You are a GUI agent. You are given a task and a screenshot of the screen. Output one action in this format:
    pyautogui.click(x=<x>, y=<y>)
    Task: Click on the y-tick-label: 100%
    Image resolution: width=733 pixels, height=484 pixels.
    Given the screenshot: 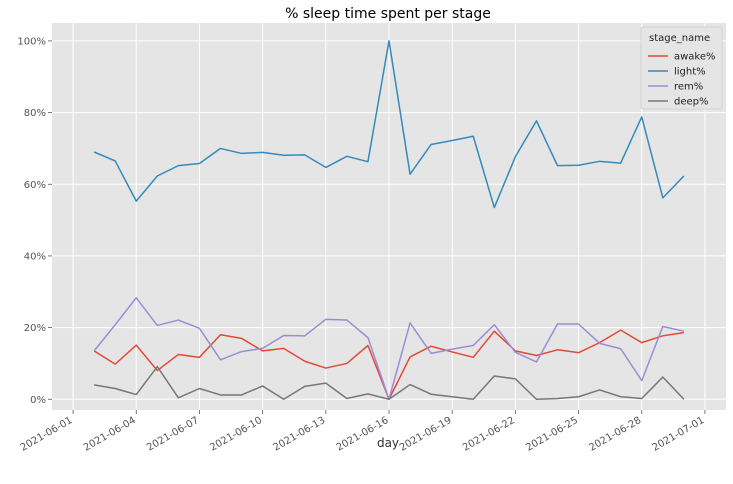 What is the action you would take?
    pyautogui.click(x=31, y=41)
    